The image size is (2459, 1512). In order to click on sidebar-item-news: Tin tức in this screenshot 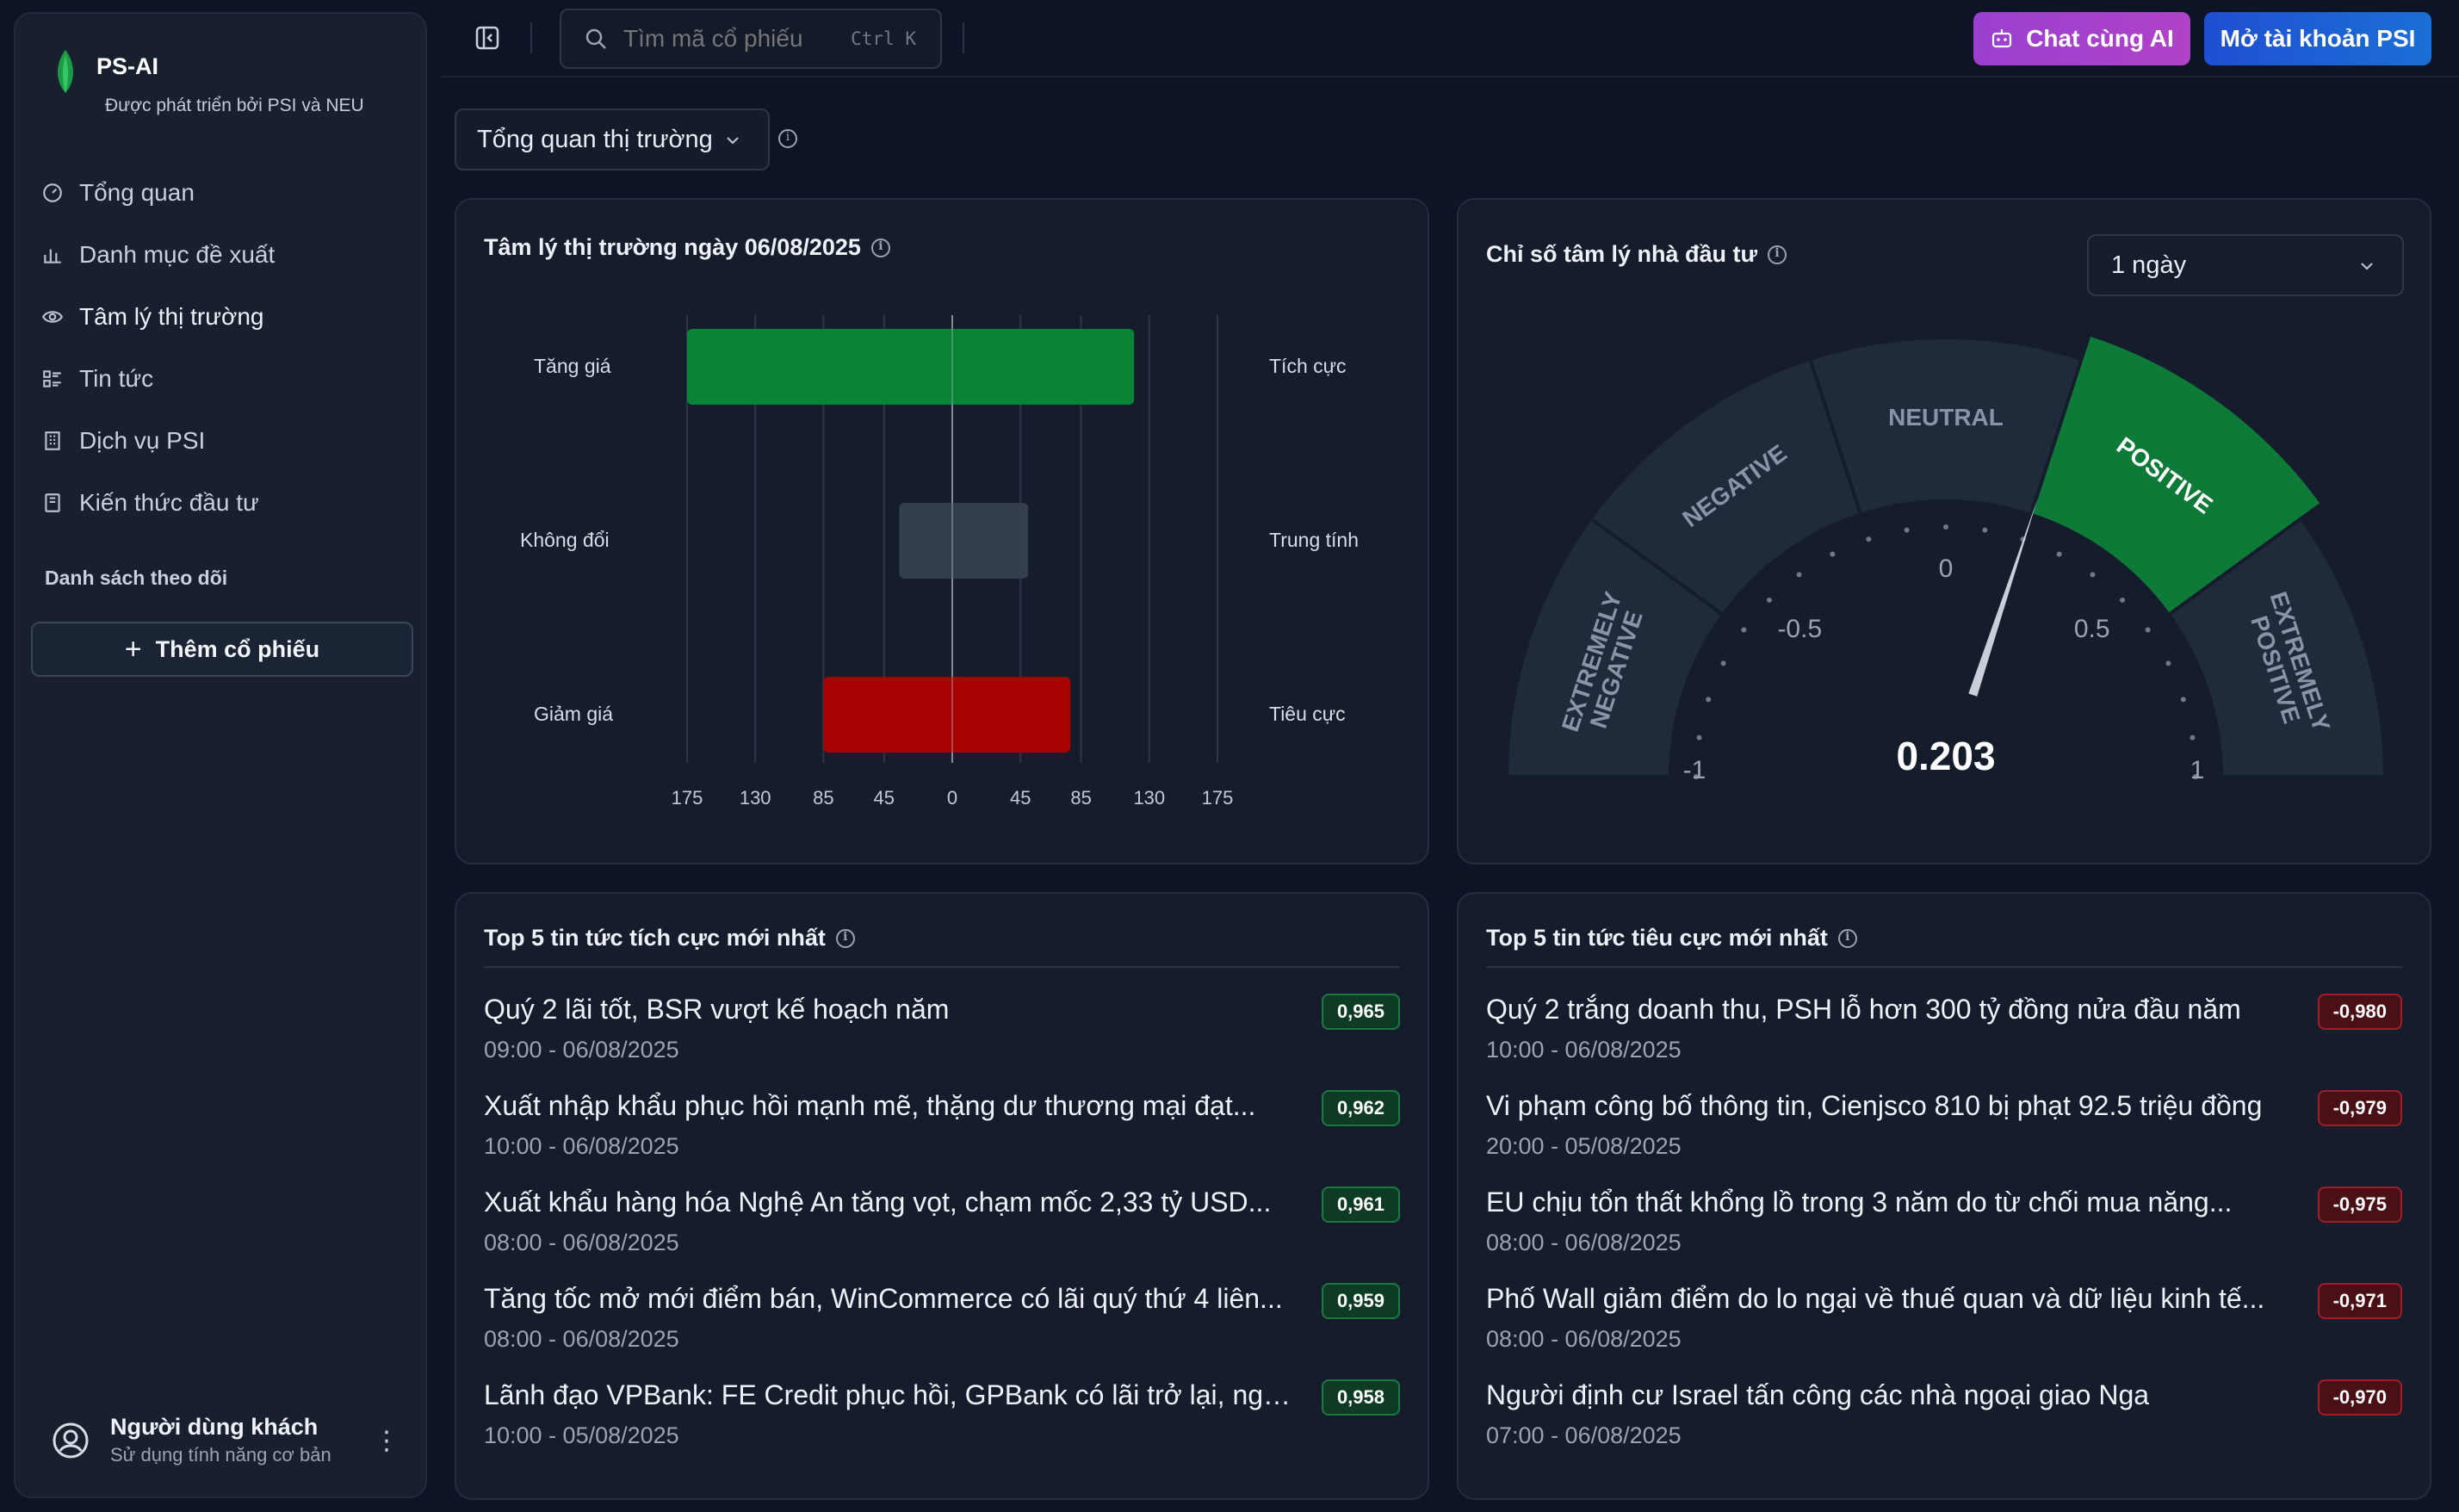, I will do `click(227, 379)`.